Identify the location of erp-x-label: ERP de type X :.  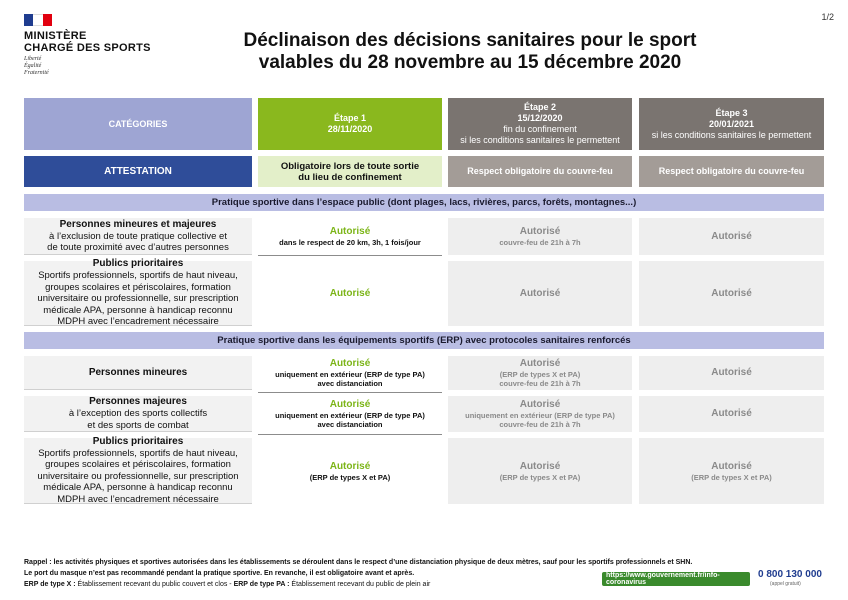
(50, 584).